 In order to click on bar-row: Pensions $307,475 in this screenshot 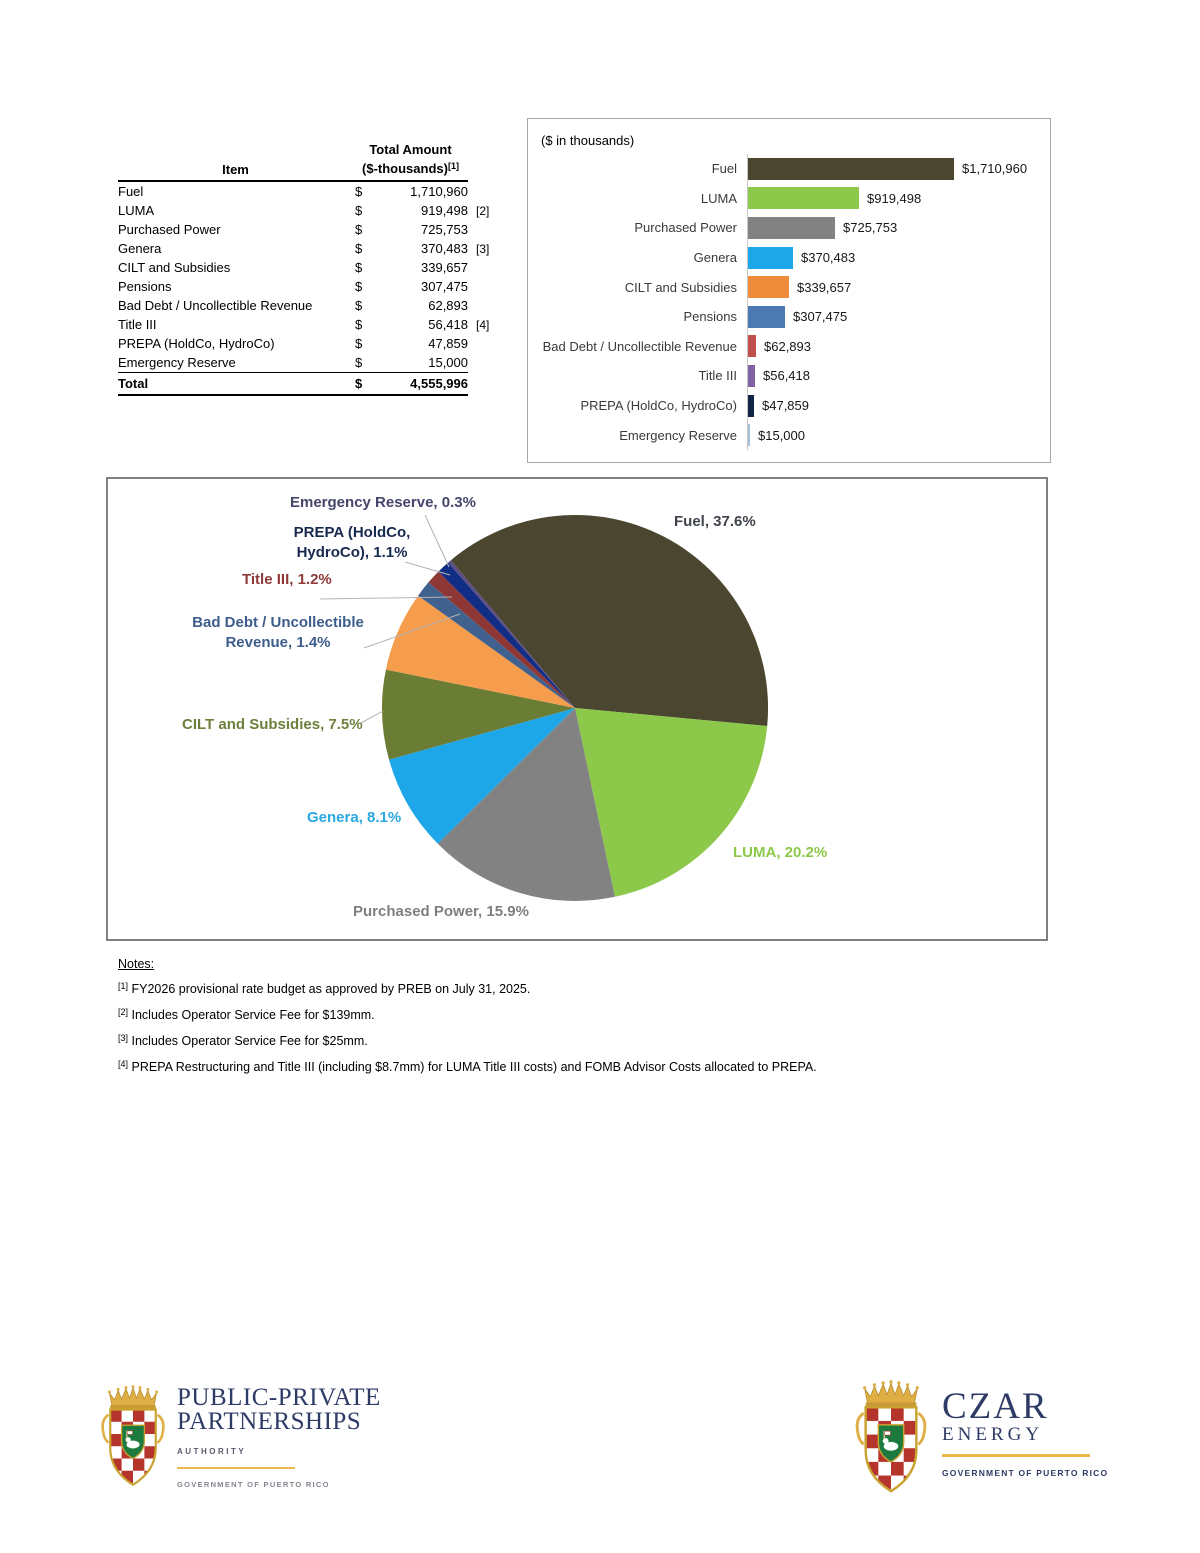, I will do `click(787, 316)`.